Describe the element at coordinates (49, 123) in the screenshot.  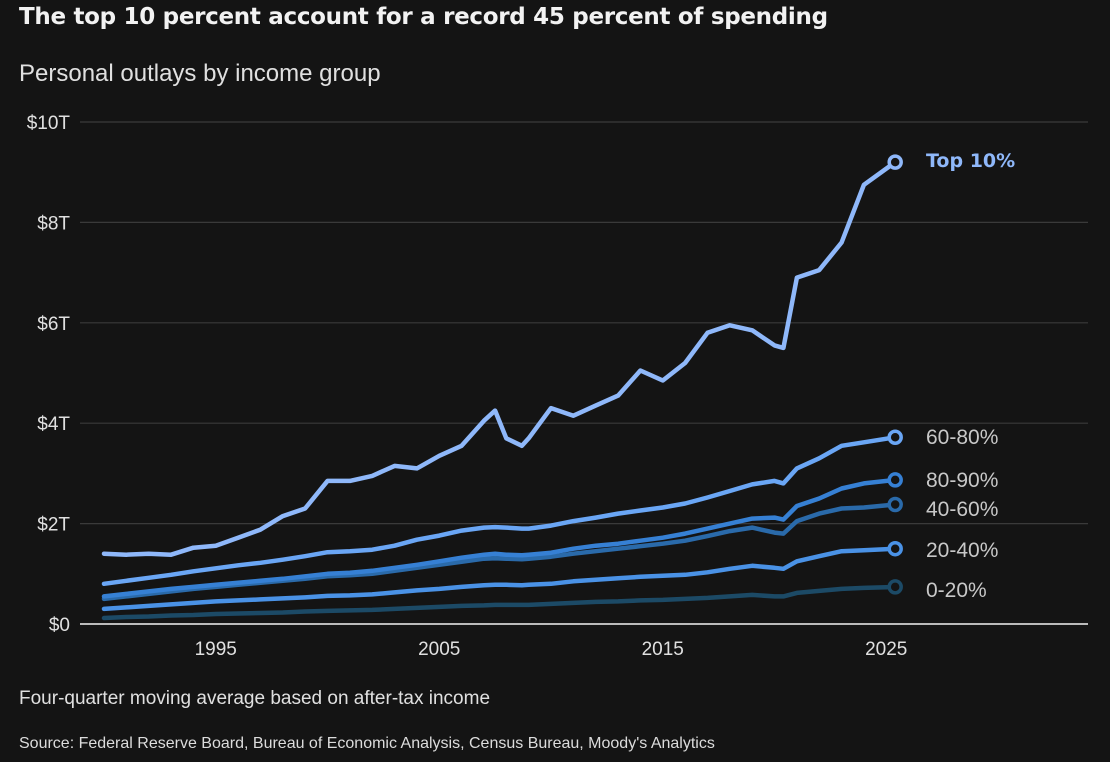
I see `y-tick-label: $10T` at that location.